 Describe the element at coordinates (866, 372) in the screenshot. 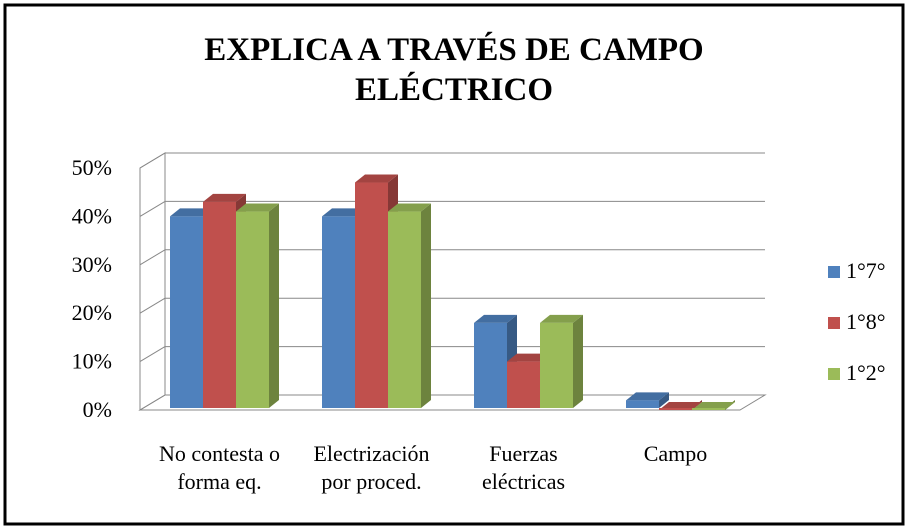

I see `legend-label: 1°2°` at that location.